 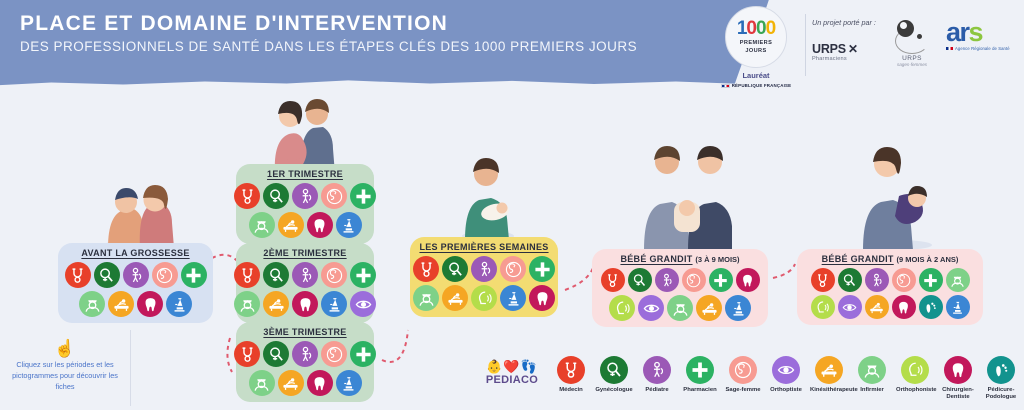 What do you see at coordinates (872, 370) in the screenshot?
I see `legend-icon-infirmier` at bounding box center [872, 370].